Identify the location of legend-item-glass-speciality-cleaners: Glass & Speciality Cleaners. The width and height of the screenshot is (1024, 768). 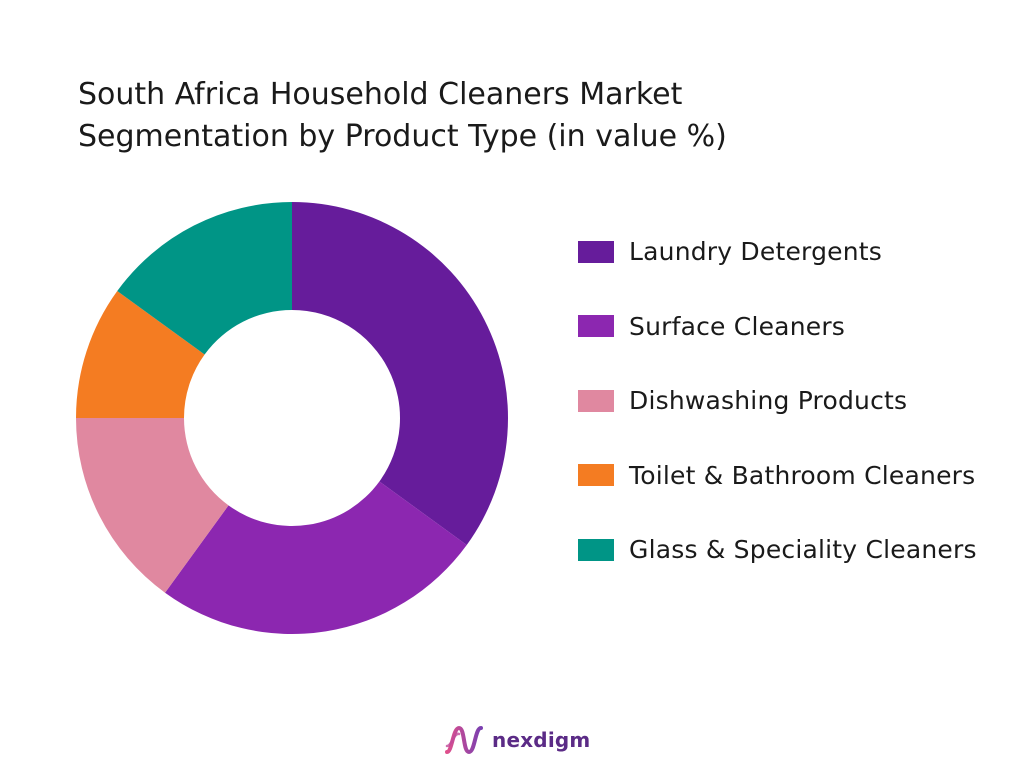
(777, 549).